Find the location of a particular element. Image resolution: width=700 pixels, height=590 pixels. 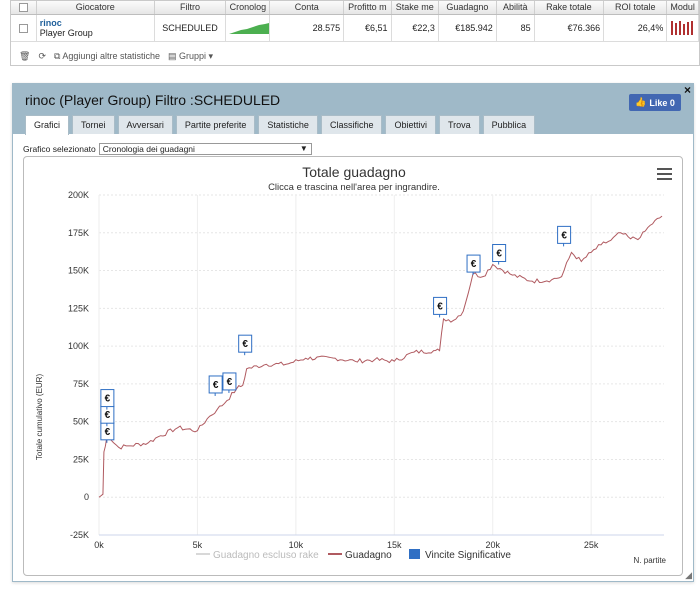

col-header-conta: Conta is located at coordinates (307, 8).